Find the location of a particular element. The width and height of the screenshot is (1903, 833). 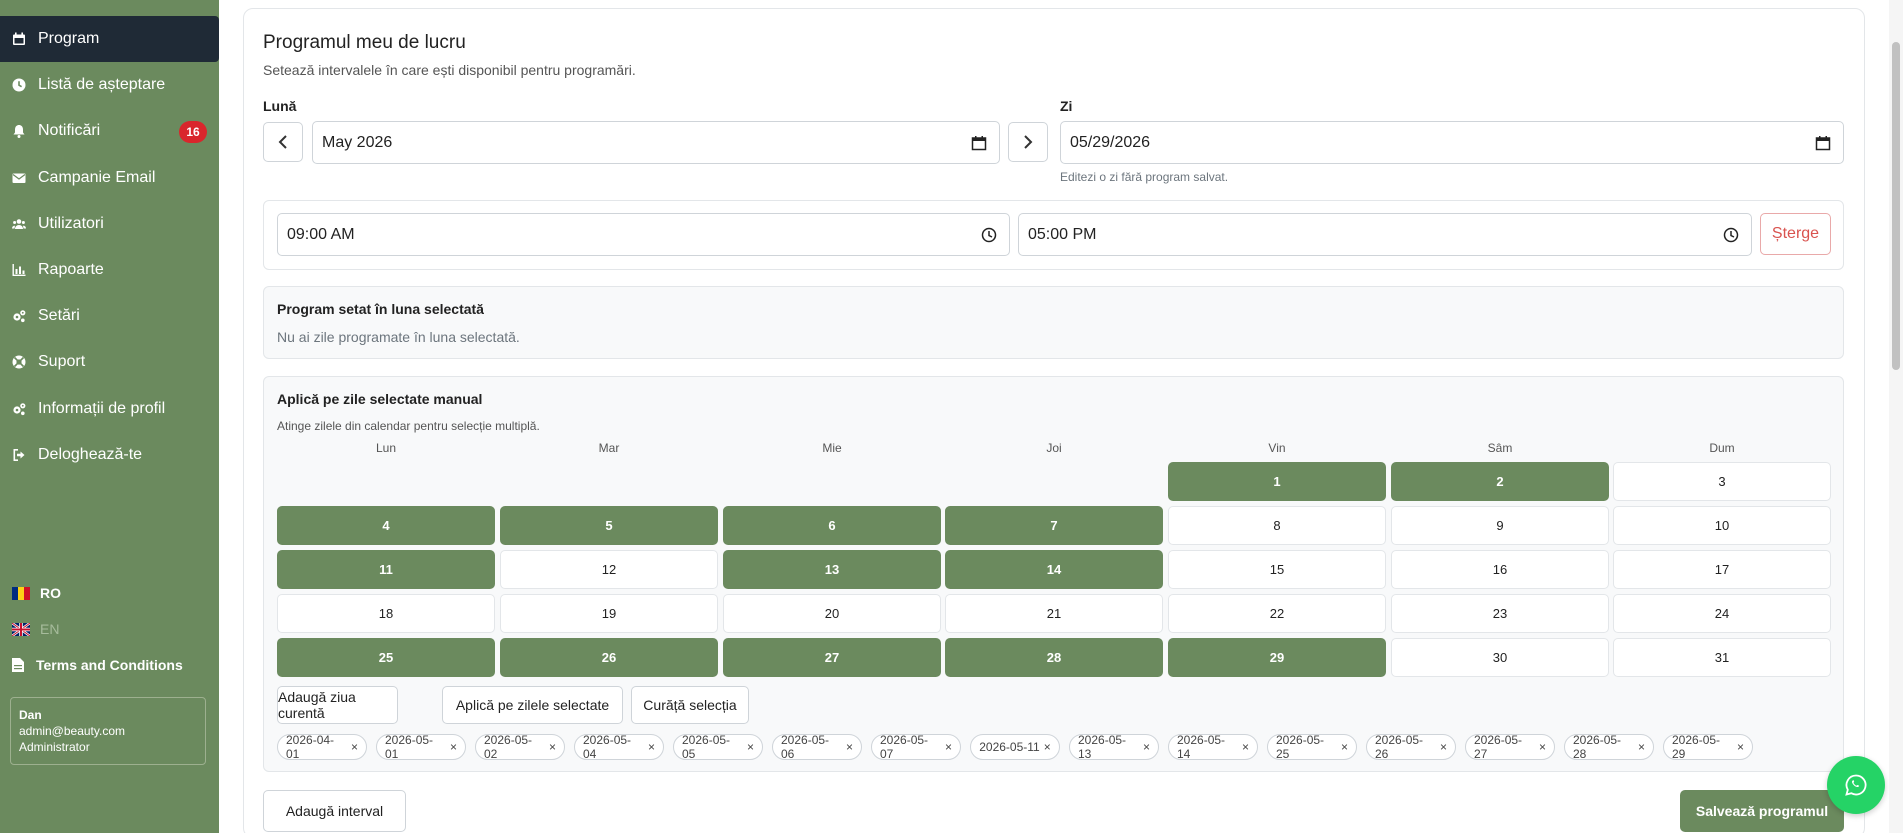

next-month-button is located at coordinates (1028, 142).